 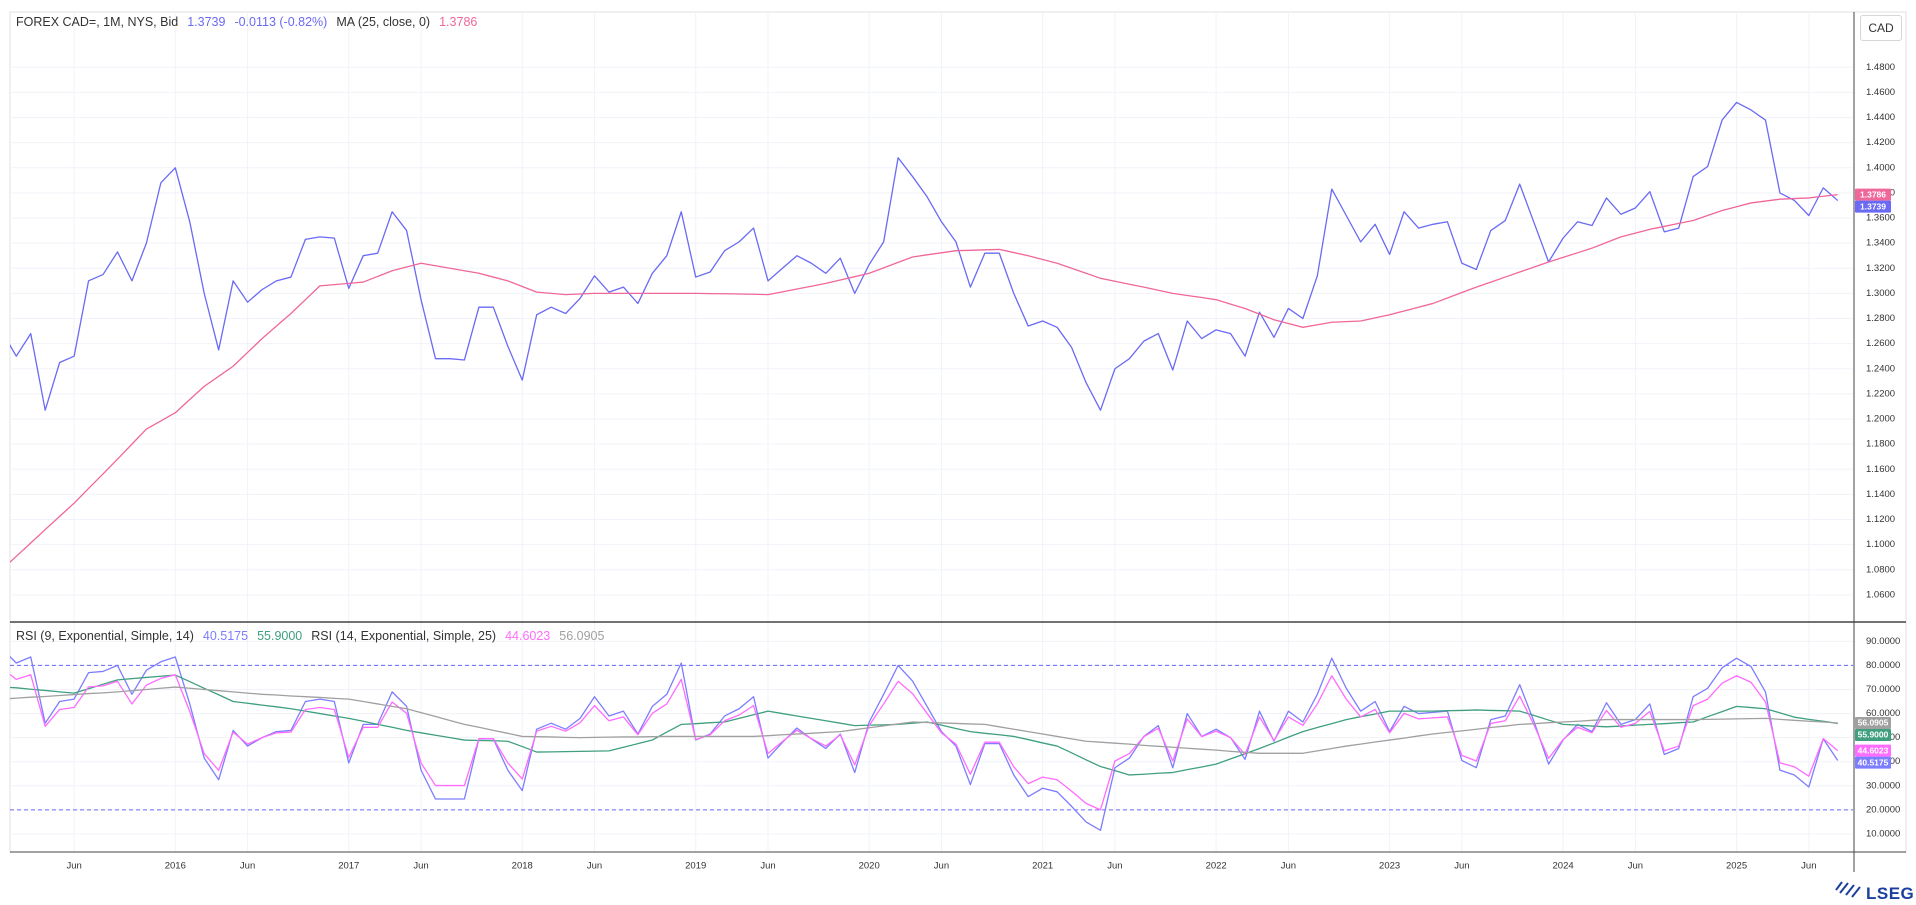 What do you see at coordinates (1880, 293) in the screenshot?
I see `y-tick-label: 1.3000` at bounding box center [1880, 293].